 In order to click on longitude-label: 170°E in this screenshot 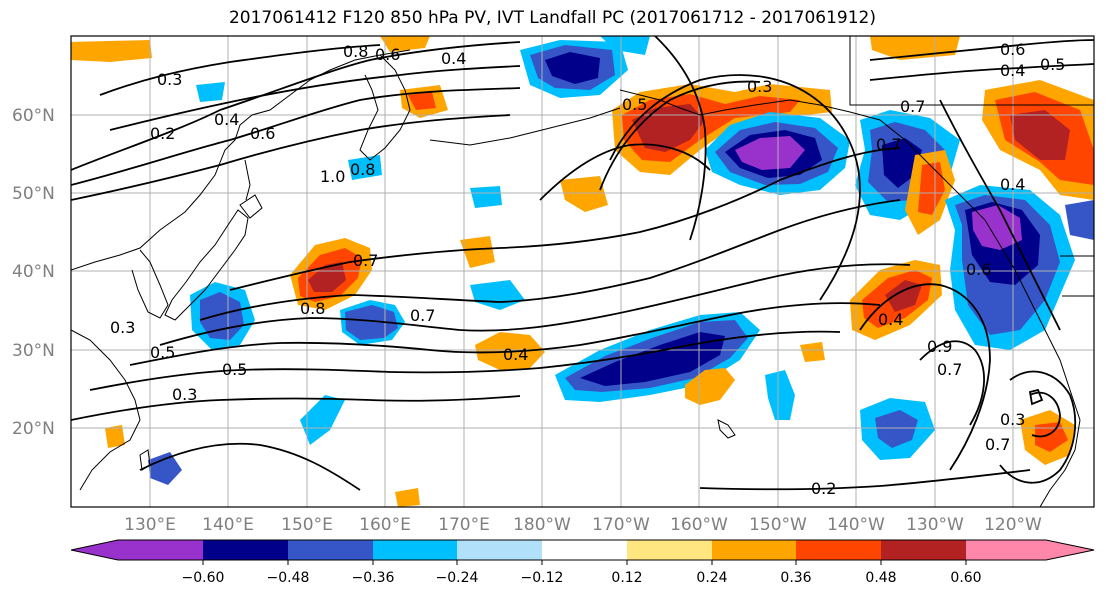, I will do `click(464, 525)`.